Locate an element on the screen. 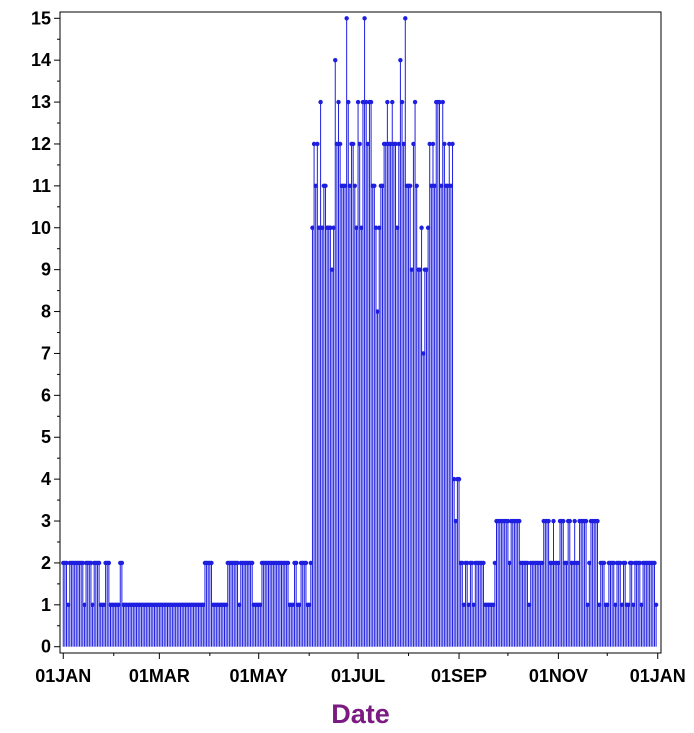 This screenshot has width=694, height=733. y-tick-label: 15 is located at coordinates (41, 18).